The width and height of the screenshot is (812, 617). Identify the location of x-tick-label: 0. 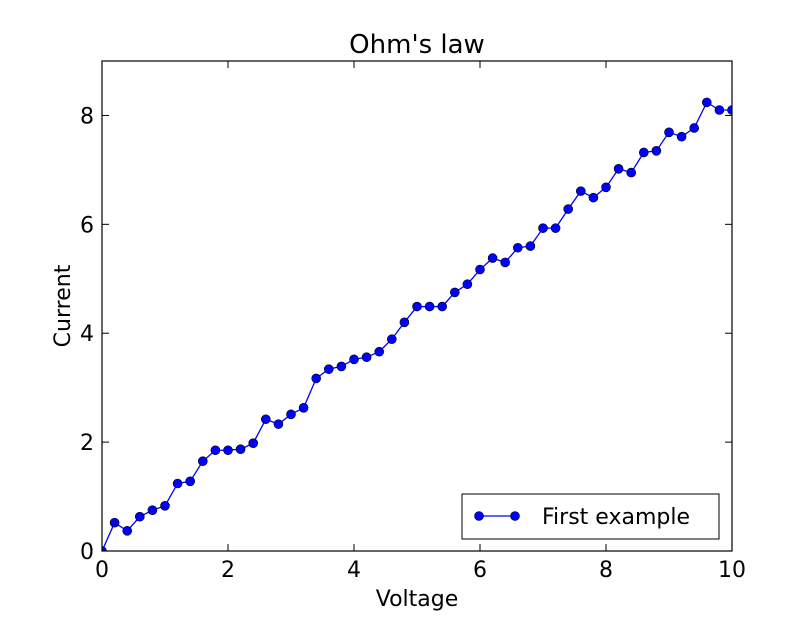
(102, 570).